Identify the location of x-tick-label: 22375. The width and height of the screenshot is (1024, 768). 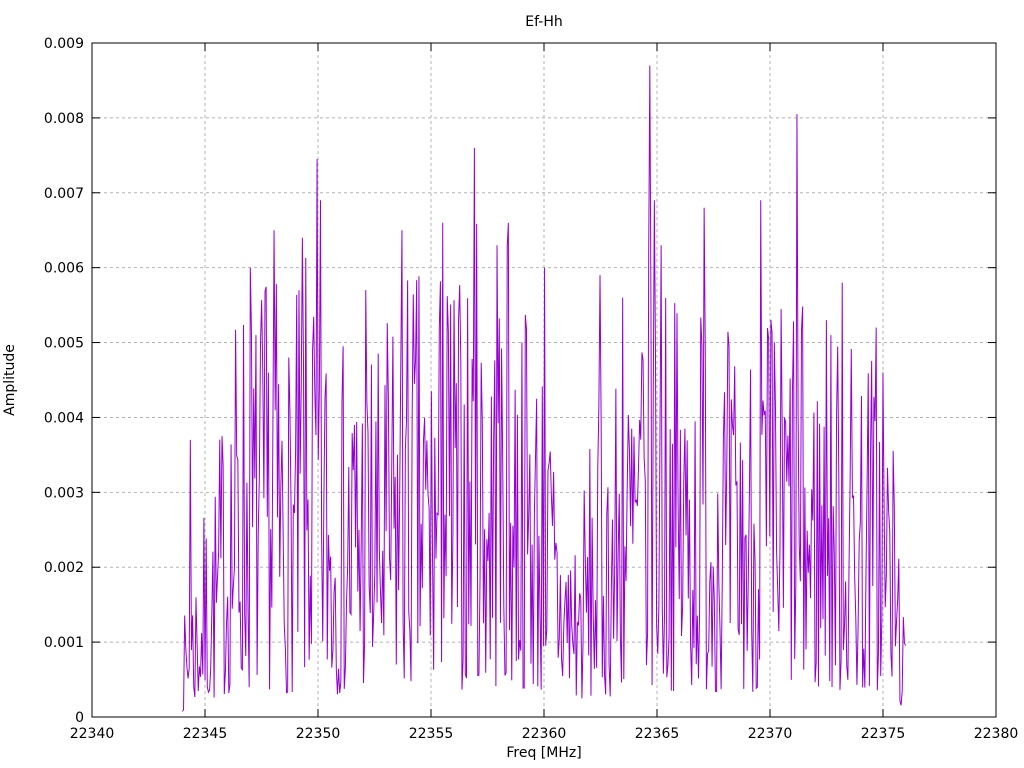
(883, 734).